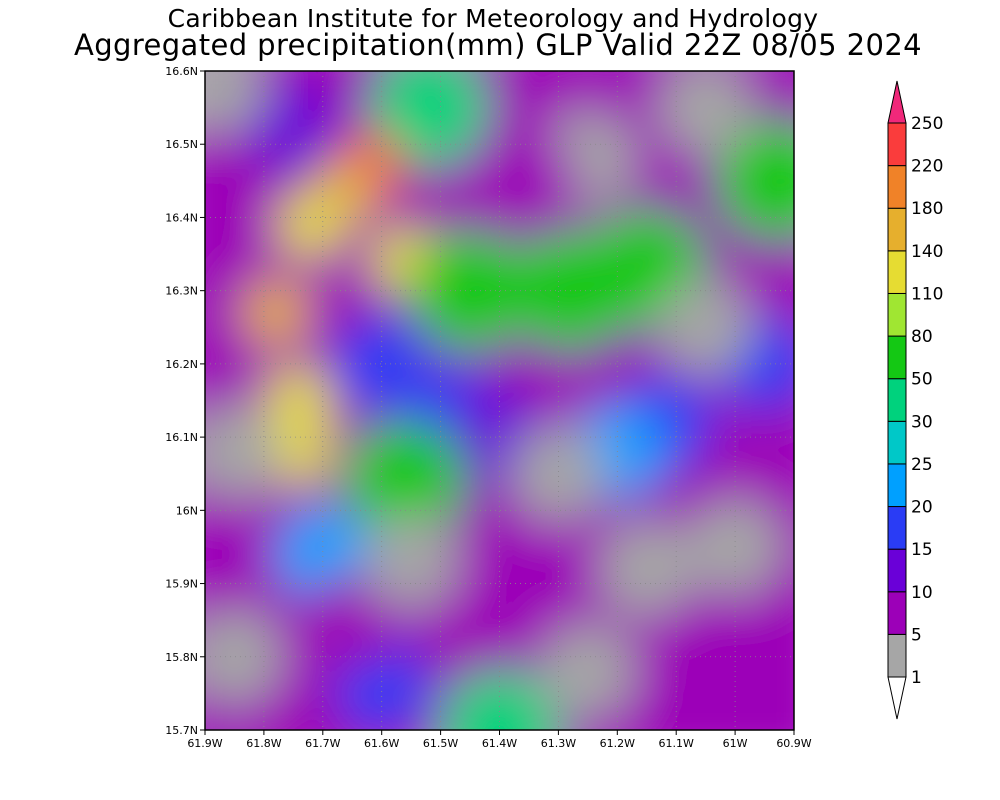 The width and height of the screenshot is (1000, 800). I want to click on x-tick-label: 61.5W, so click(440, 743).